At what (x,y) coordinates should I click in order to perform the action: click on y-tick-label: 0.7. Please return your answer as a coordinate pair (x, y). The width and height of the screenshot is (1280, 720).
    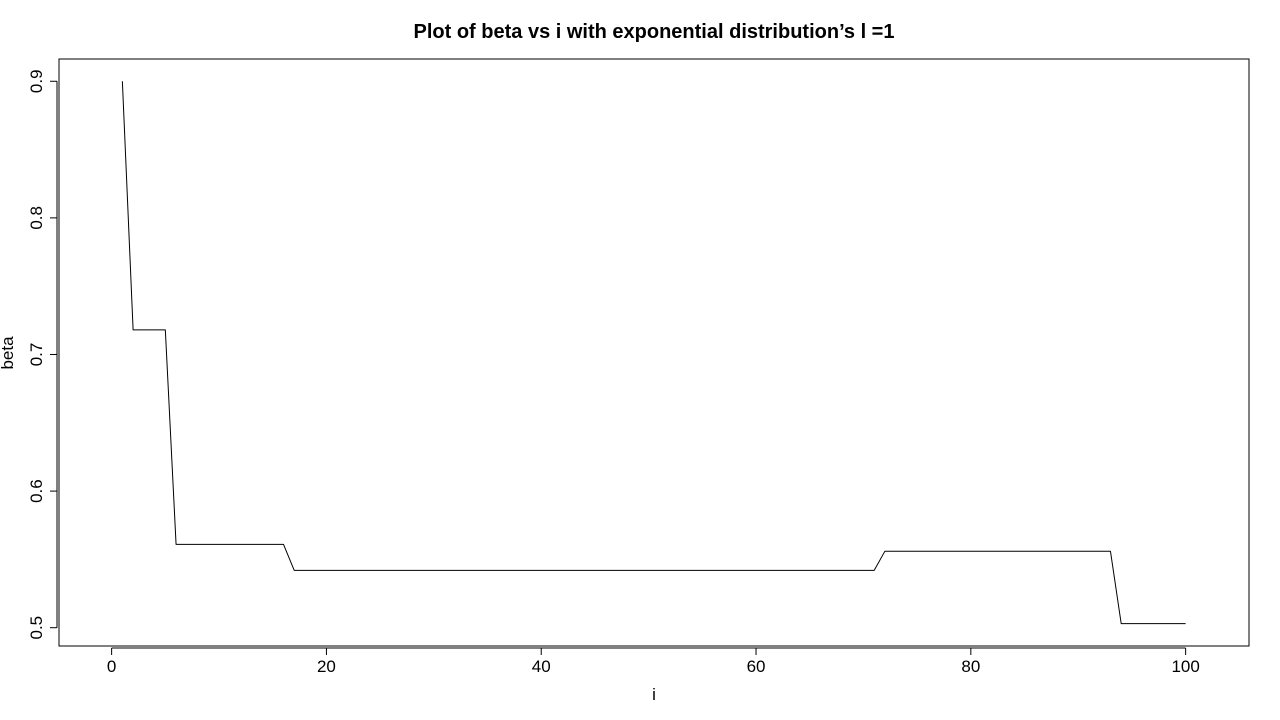
    Looking at the image, I should click on (36, 355).